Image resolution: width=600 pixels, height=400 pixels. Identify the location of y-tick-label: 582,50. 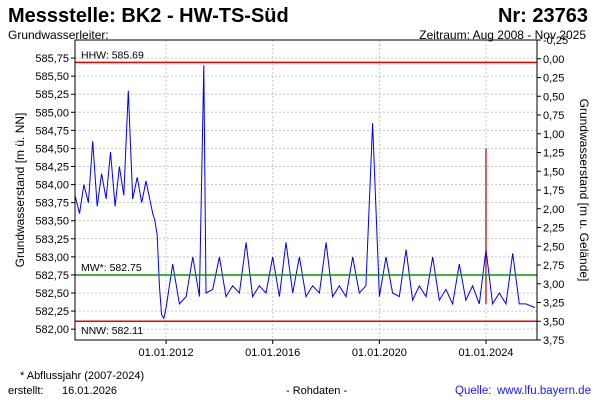
(52, 294).